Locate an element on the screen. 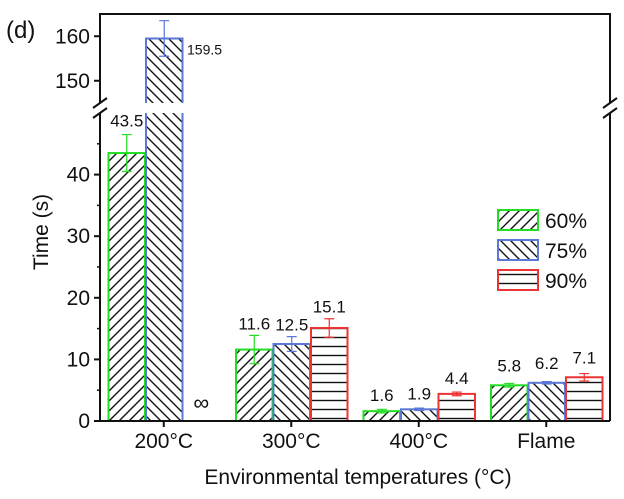  x-tick-label: 300°C is located at coordinates (291, 441).